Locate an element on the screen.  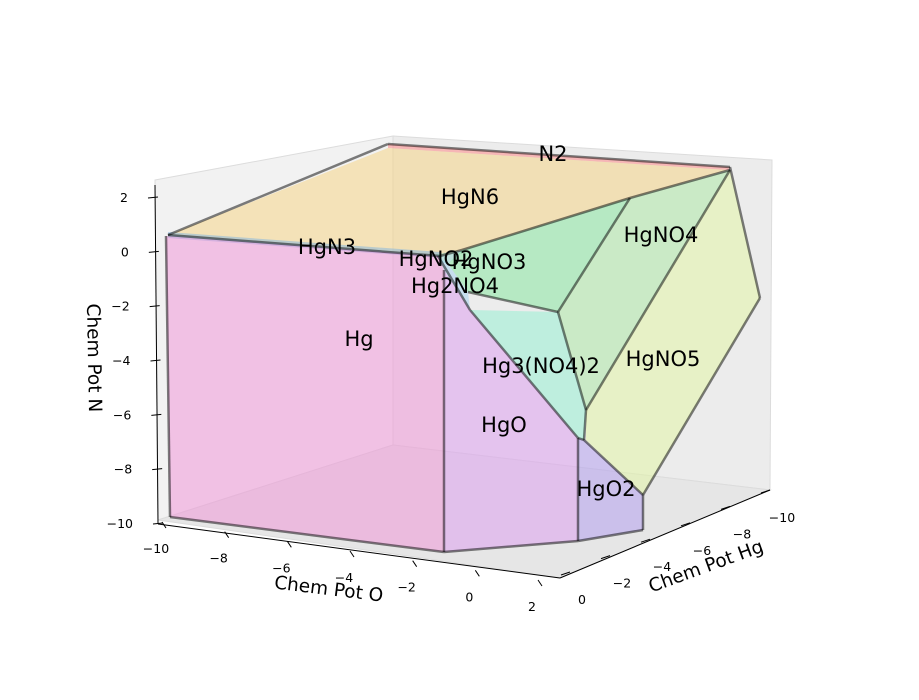
region-label-hgo: HgO is located at coordinates (504, 425).